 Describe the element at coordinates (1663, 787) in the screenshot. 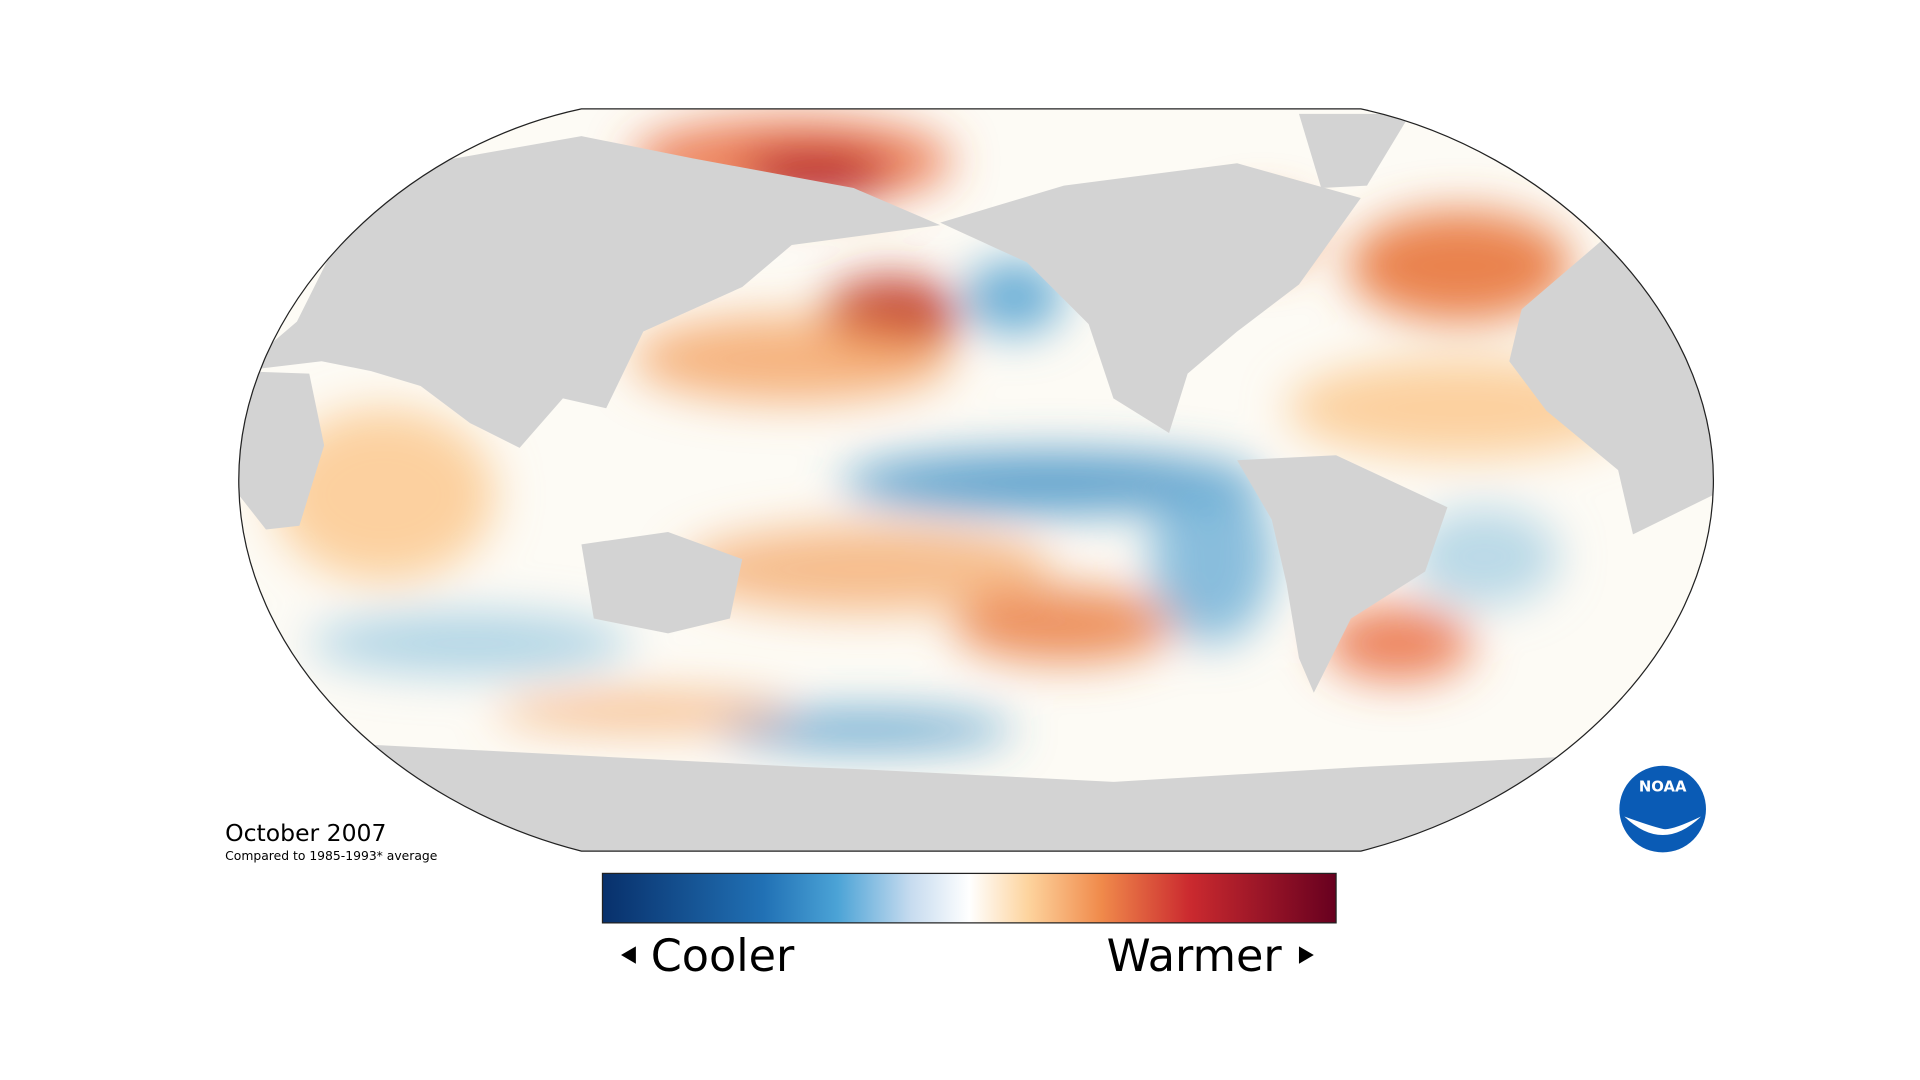

I see `logo-text: NOAA` at that location.